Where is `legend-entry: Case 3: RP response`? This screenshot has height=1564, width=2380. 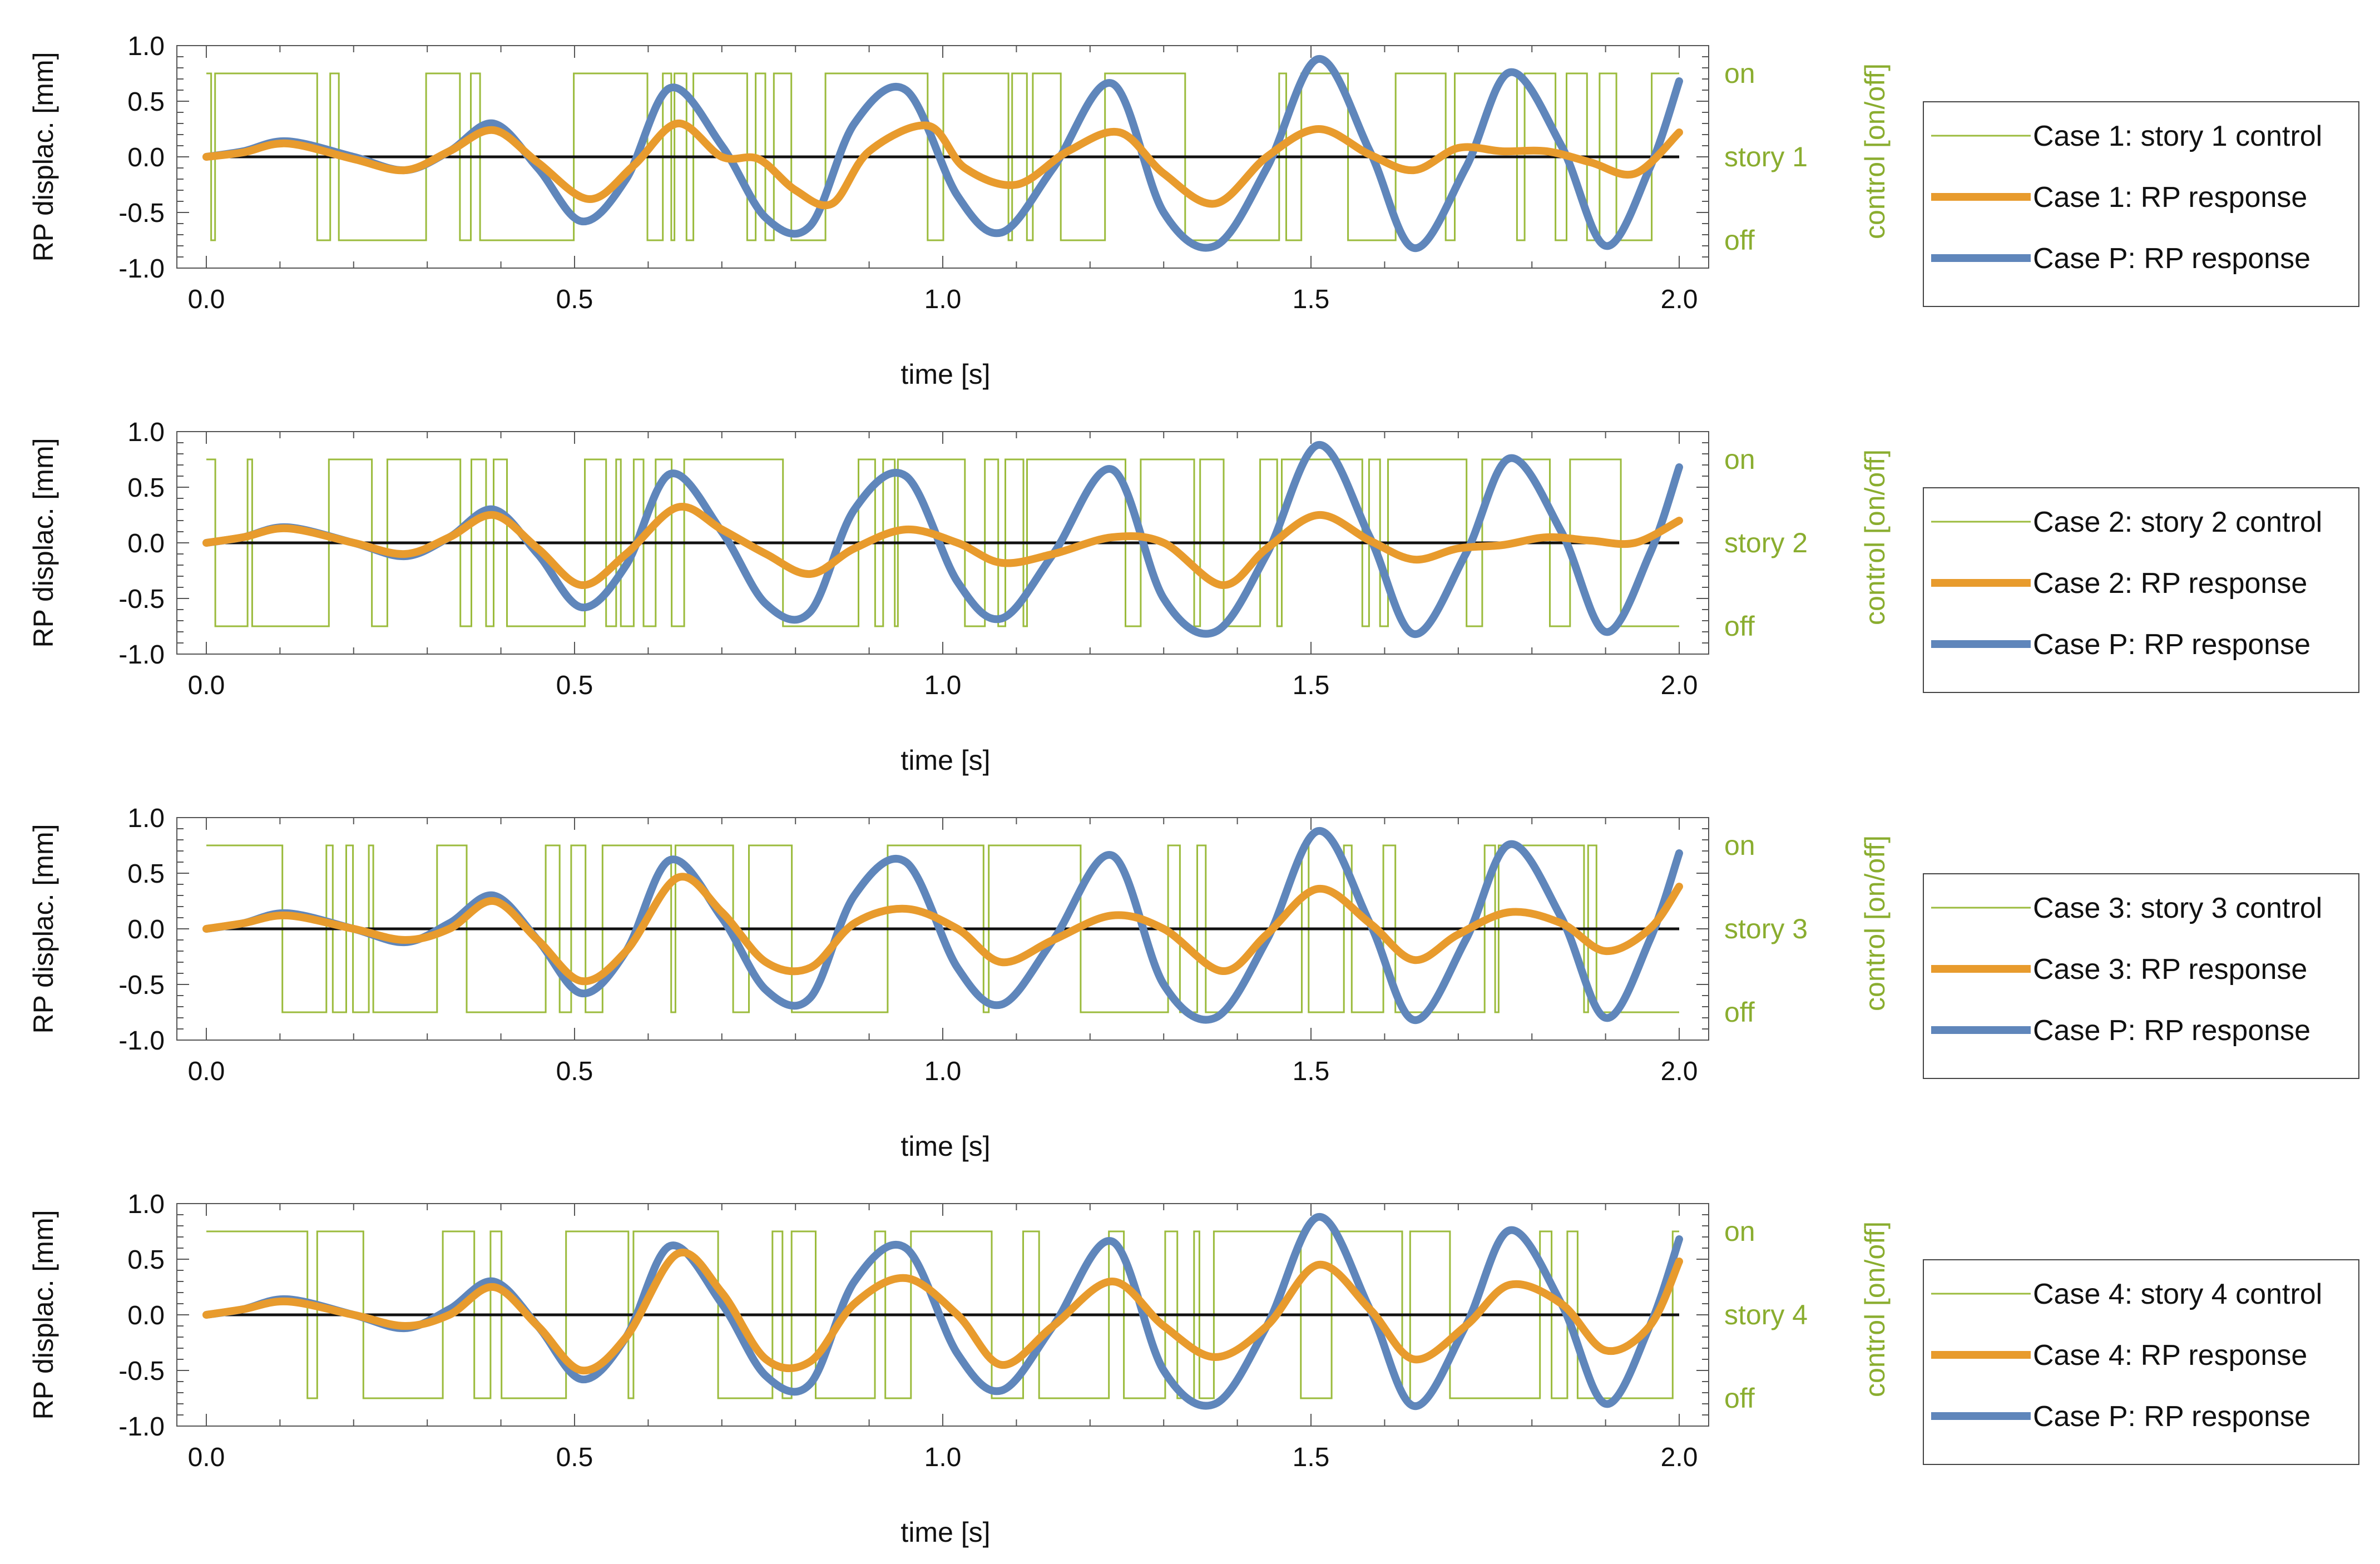 legend-entry: Case 3: RP response is located at coordinates (2170, 969).